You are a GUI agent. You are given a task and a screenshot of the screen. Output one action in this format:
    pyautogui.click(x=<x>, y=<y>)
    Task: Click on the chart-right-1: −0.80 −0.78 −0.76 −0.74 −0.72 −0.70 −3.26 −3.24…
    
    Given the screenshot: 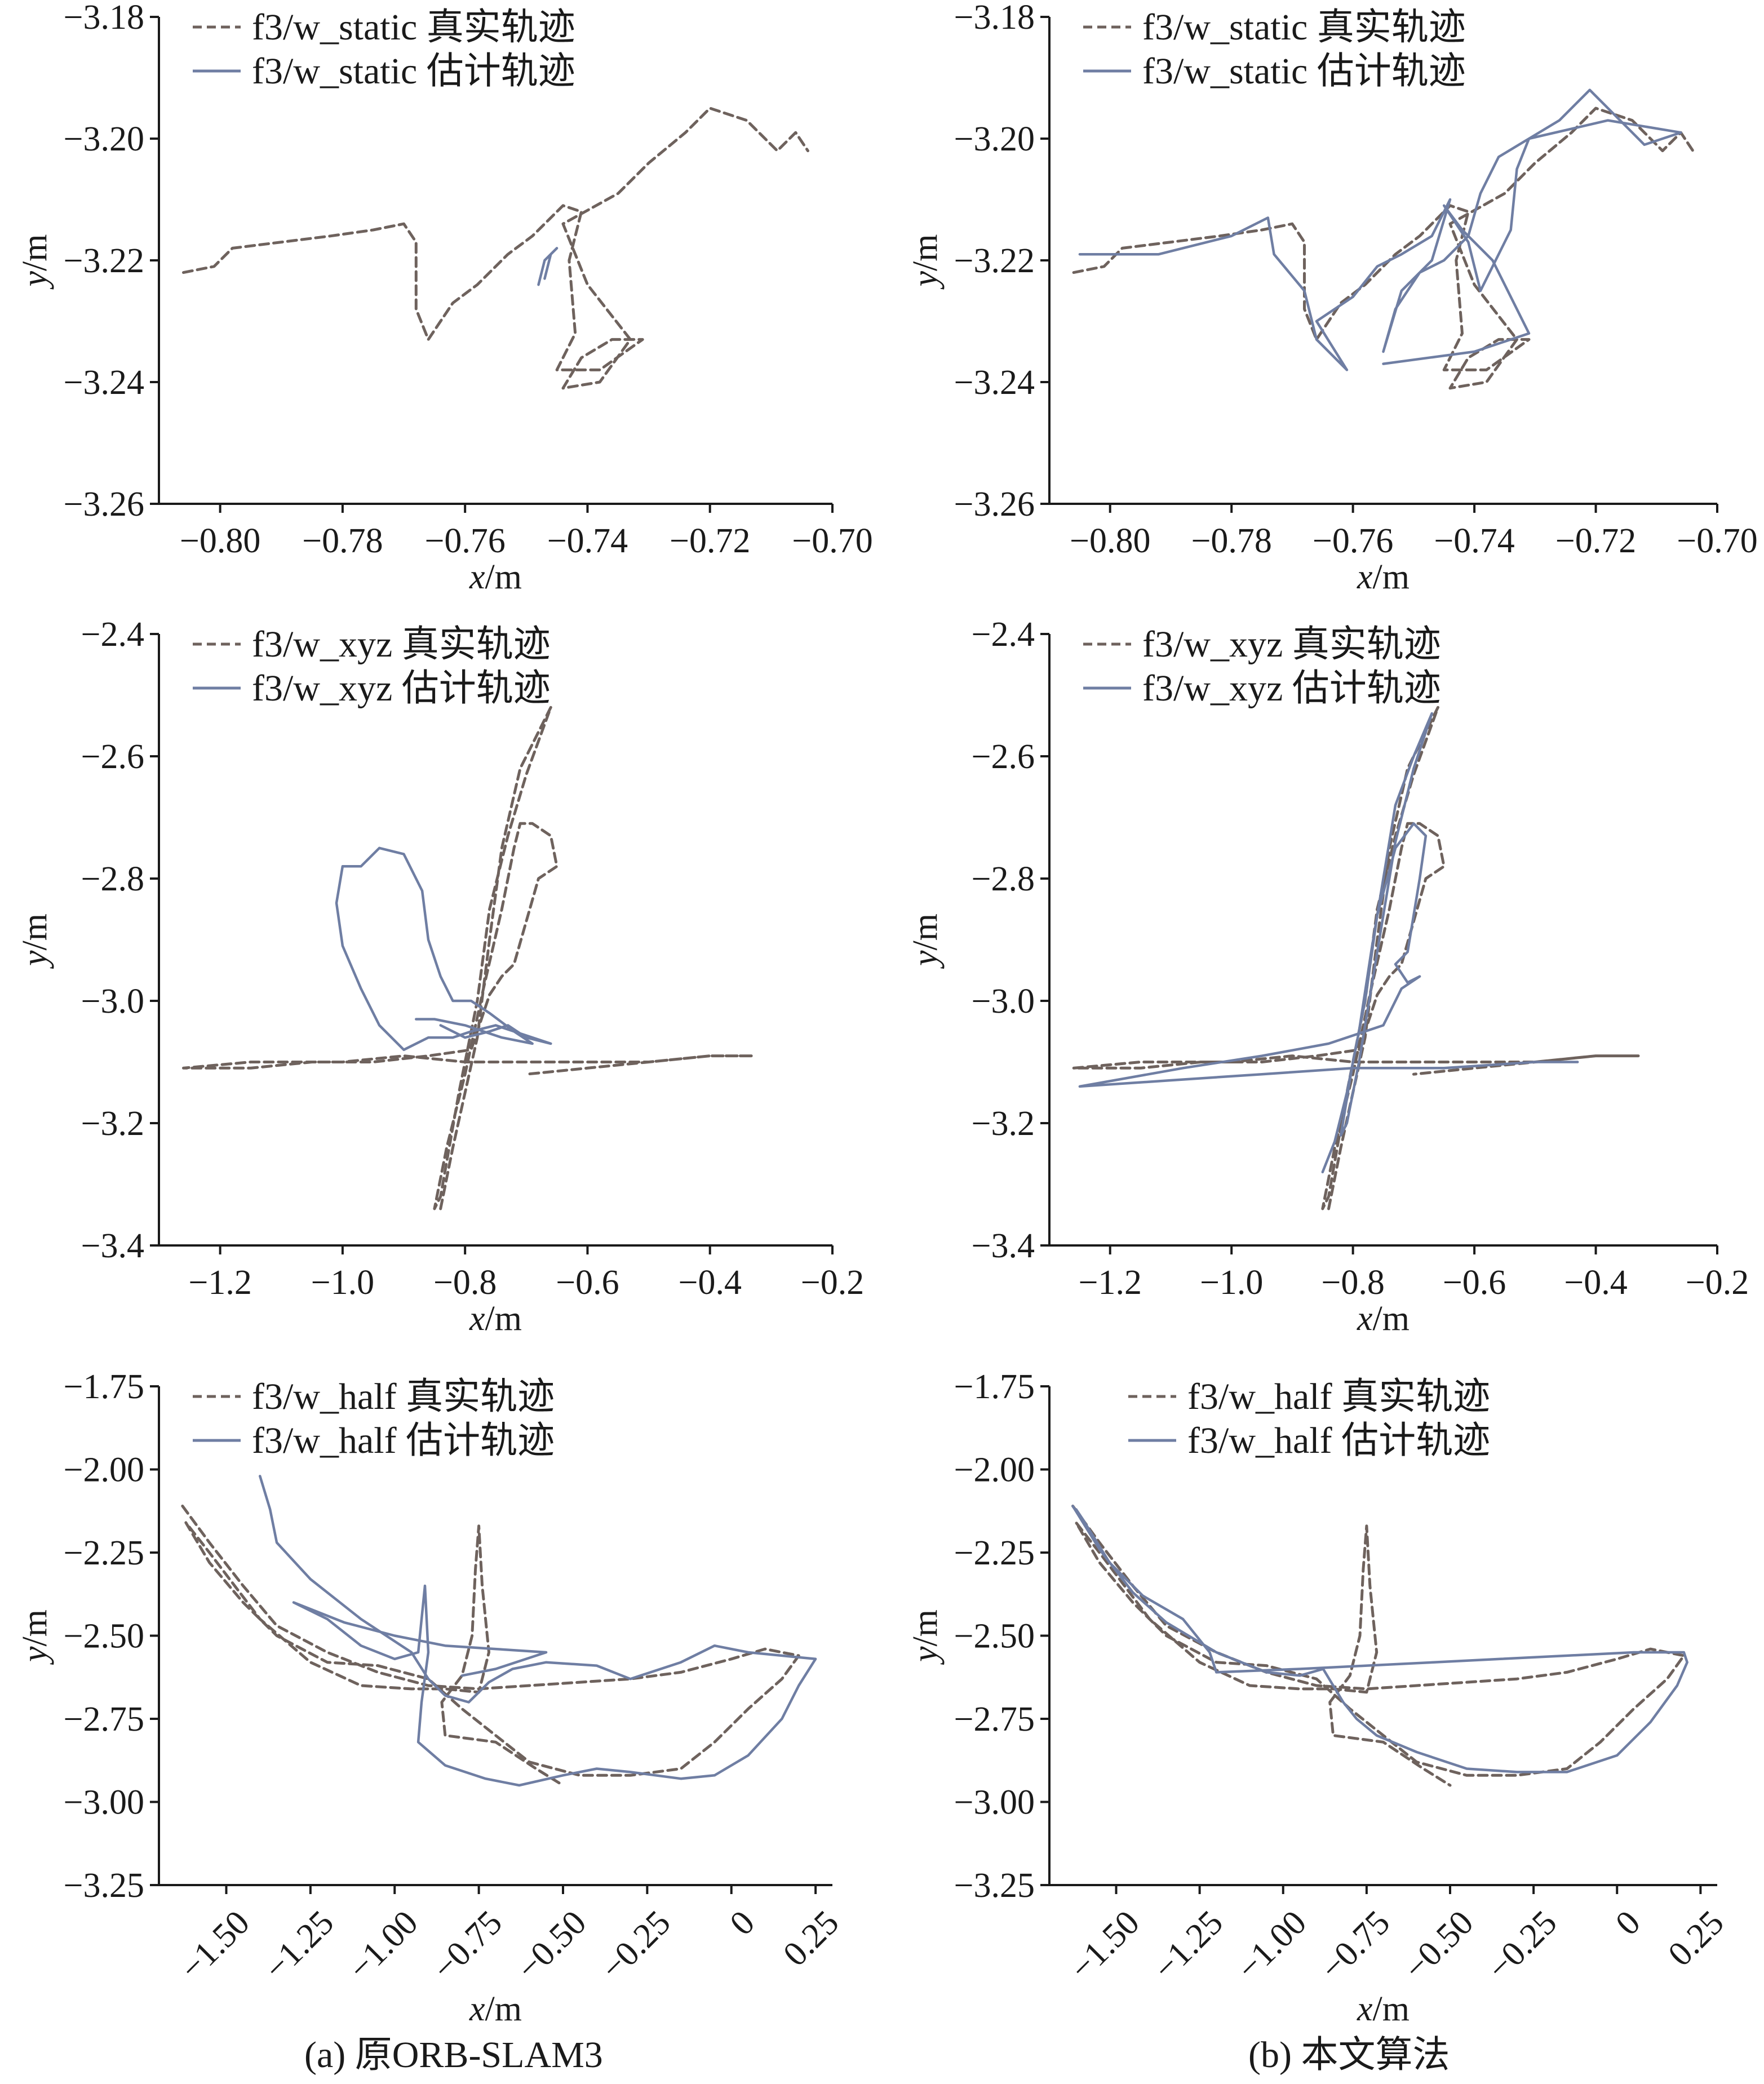 What is the action you would take?
    pyautogui.click(x=1332, y=298)
    